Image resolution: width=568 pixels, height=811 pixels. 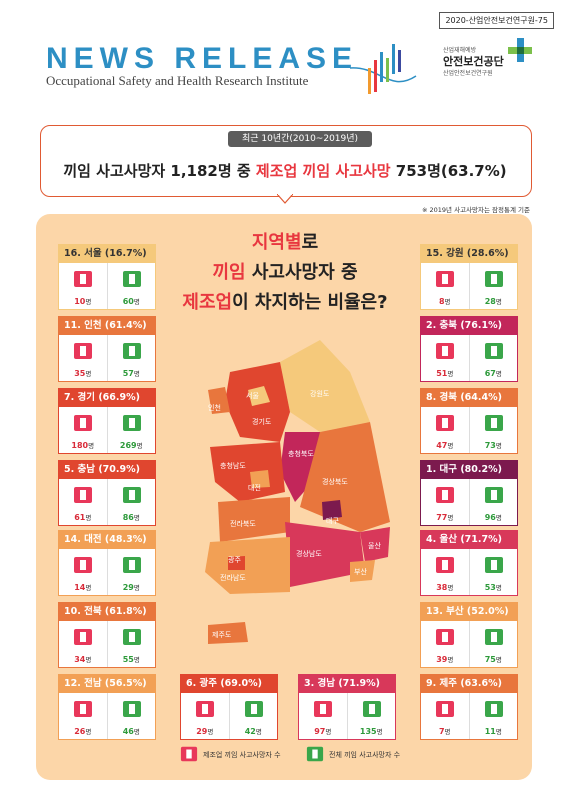 I want to click on card-header: 6. 광주 (69.0%), so click(x=229, y=684).